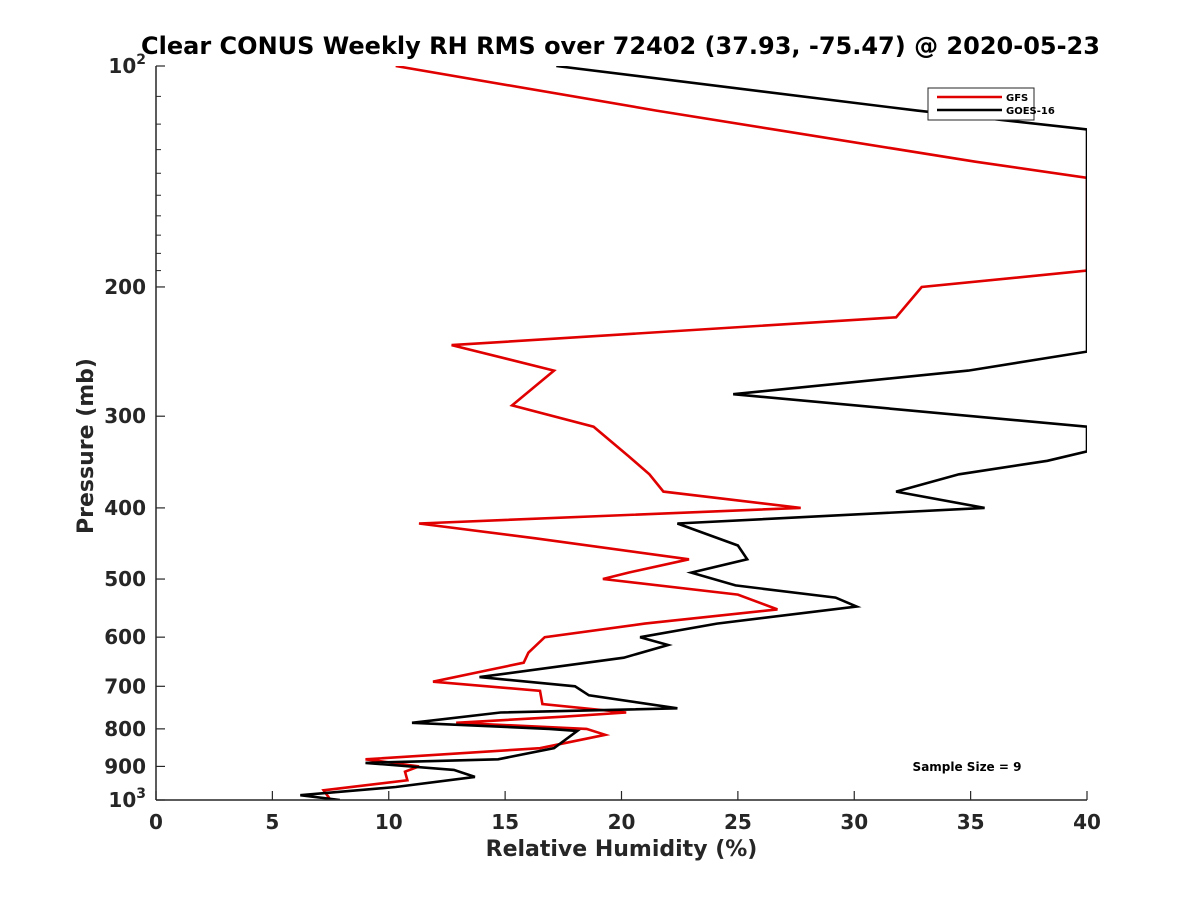 The height and width of the screenshot is (900, 1200). I want to click on x-tick-label: 20, so click(622, 822).